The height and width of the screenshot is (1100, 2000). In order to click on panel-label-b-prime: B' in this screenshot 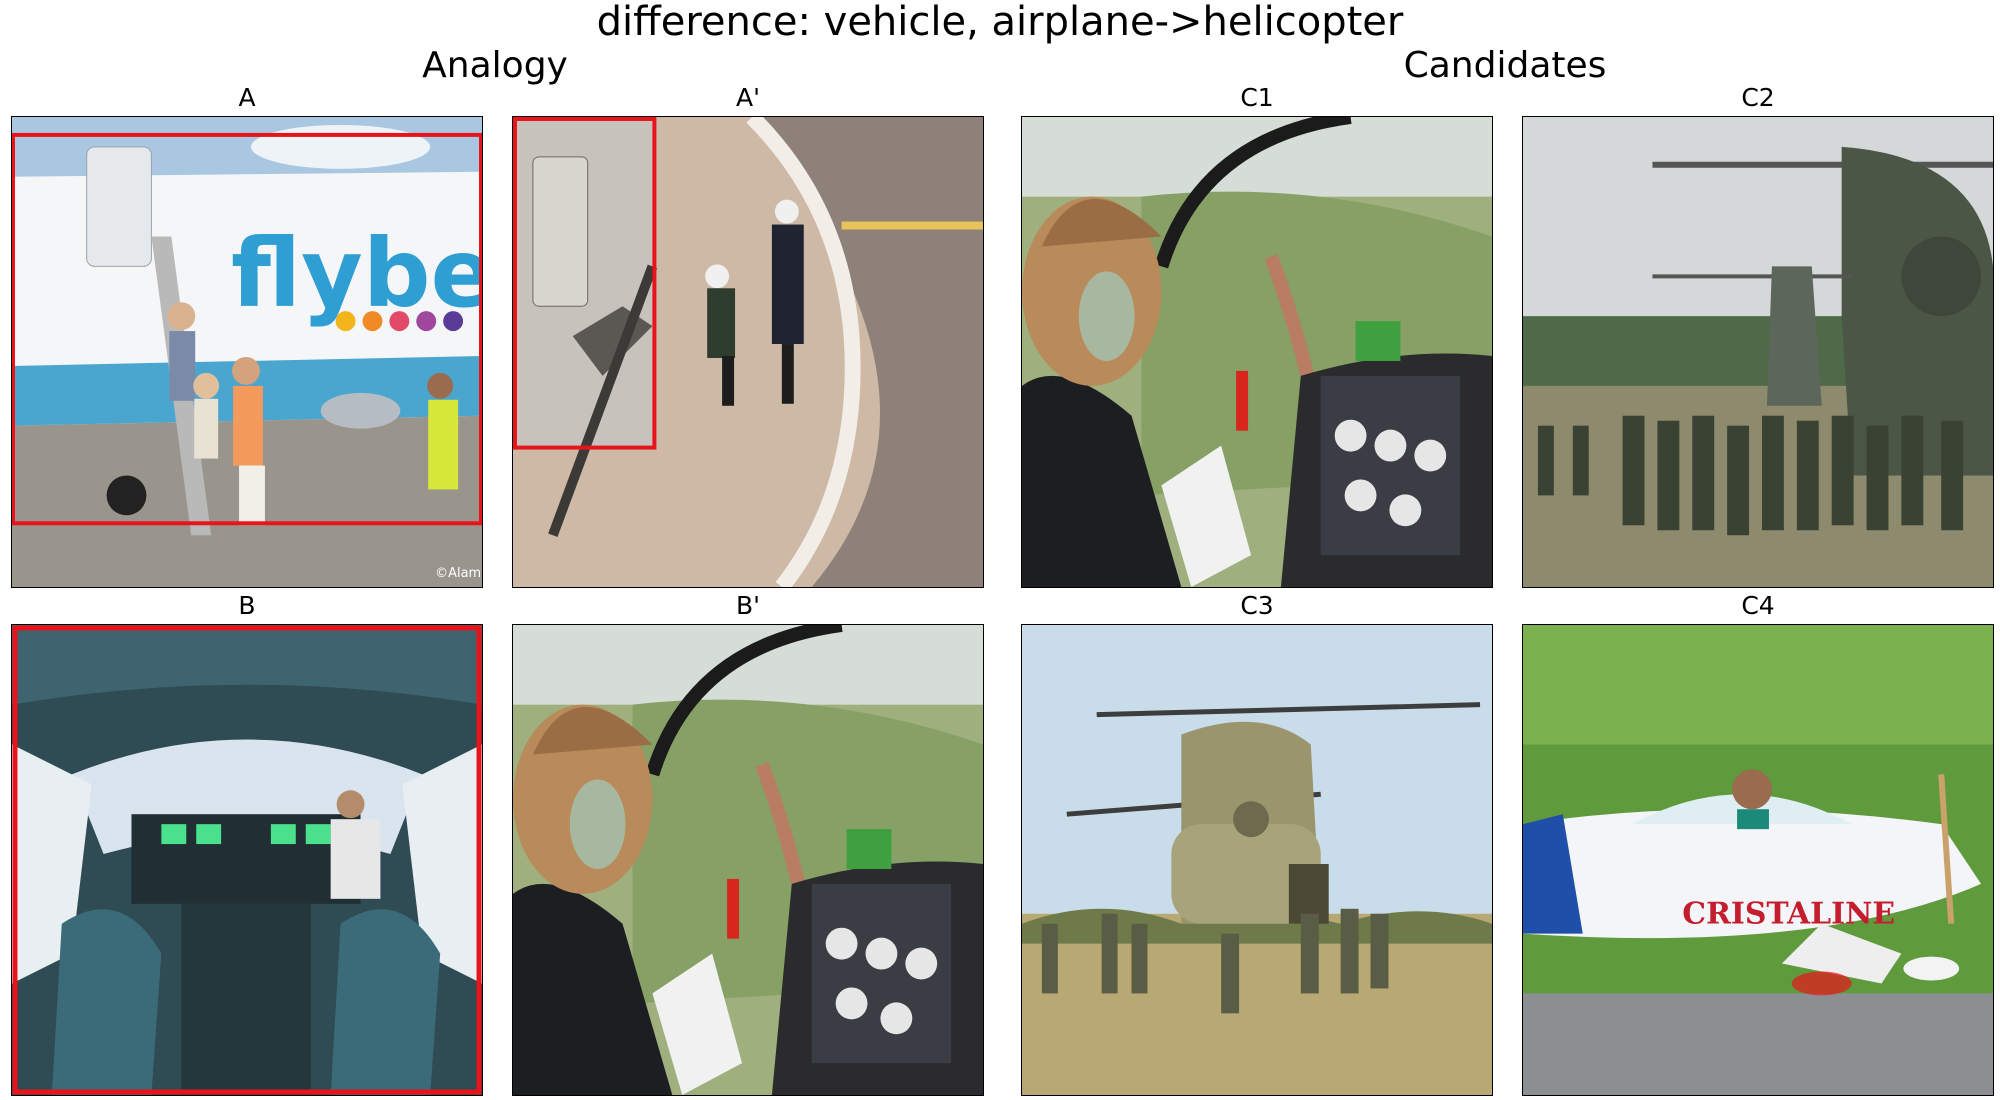, I will do `click(748, 605)`.